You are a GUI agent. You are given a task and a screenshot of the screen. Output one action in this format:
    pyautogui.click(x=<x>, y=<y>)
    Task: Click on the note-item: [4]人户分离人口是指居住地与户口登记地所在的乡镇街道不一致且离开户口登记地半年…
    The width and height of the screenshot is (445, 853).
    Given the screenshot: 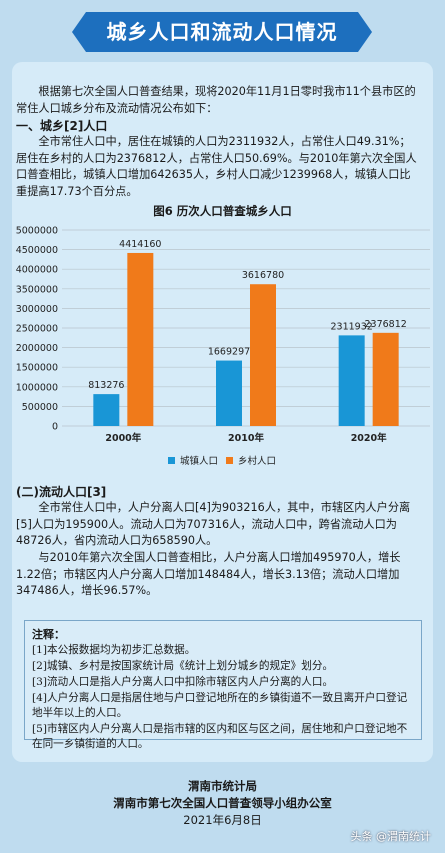 What is the action you would take?
    pyautogui.click(x=220, y=706)
    